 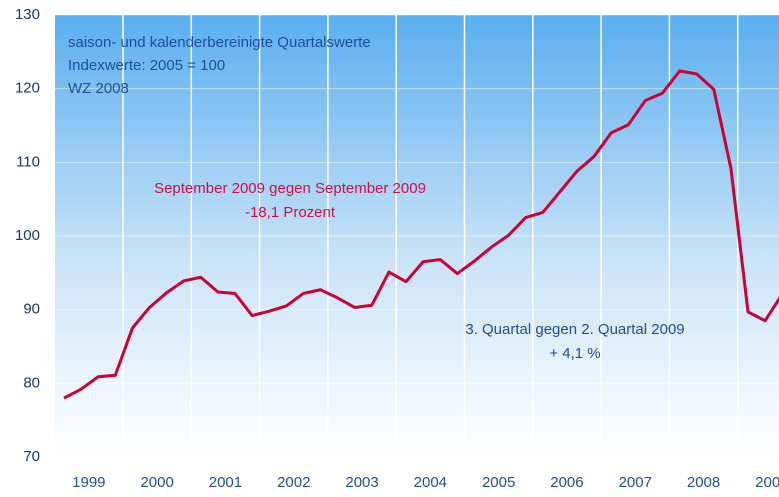 I want to click on x-tick-label: 2002, so click(x=293, y=482).